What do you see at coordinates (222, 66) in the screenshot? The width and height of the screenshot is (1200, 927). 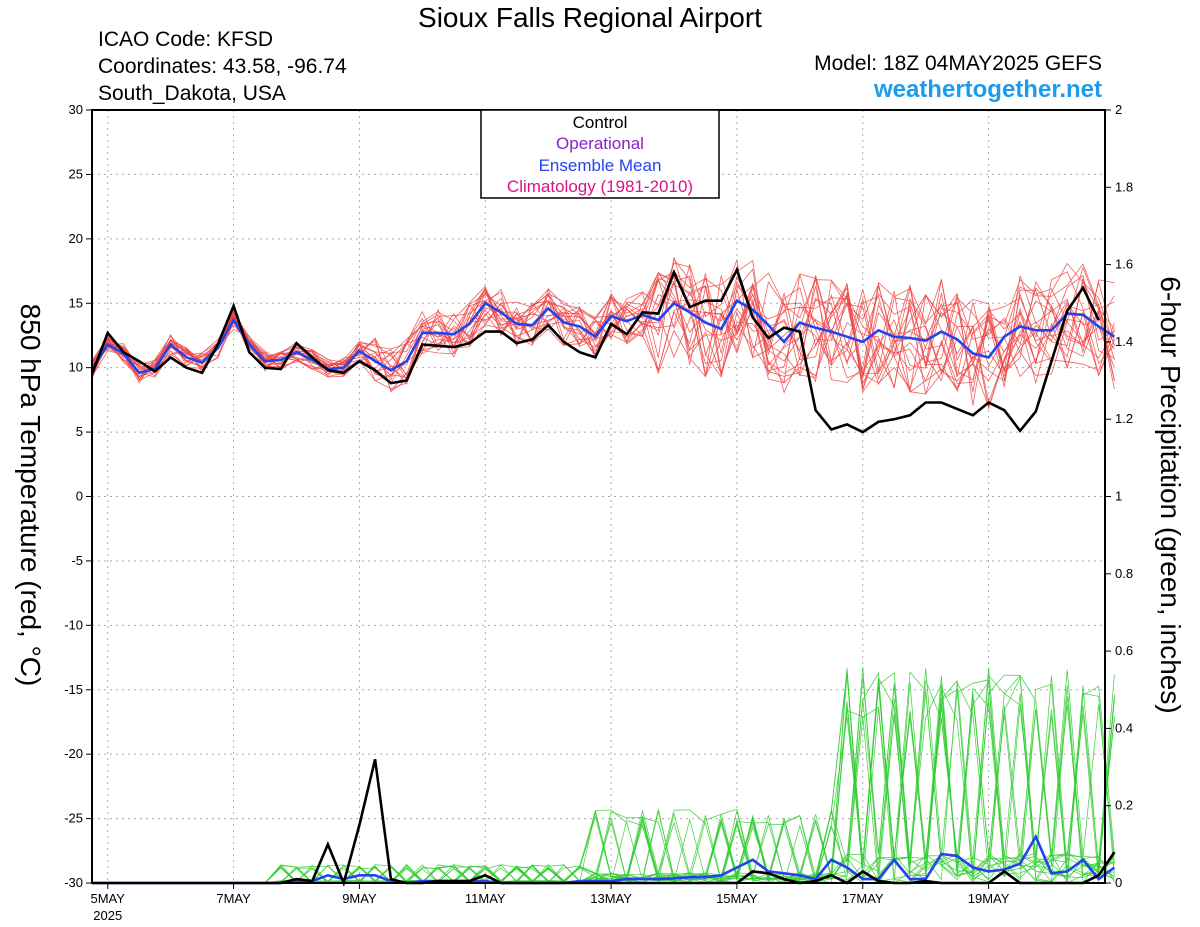 I see `coordinates: Coordinates: 43.58, -96.74` at bounding box center [222, 66].